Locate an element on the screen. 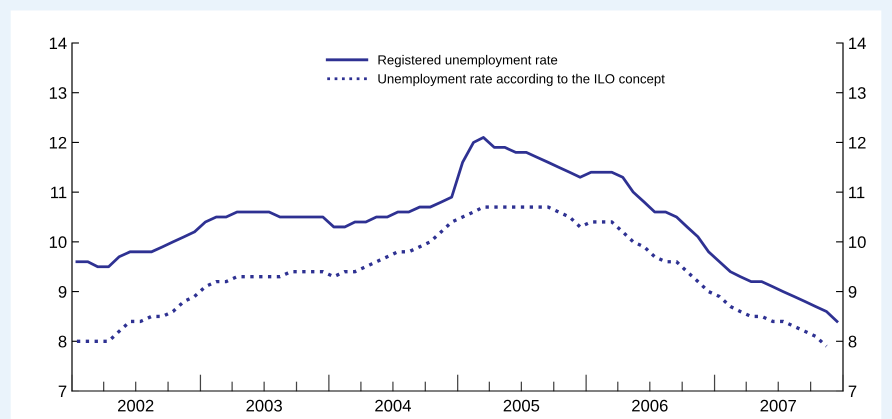  y-tick-label: 12 is located at coordinates (58, 142).